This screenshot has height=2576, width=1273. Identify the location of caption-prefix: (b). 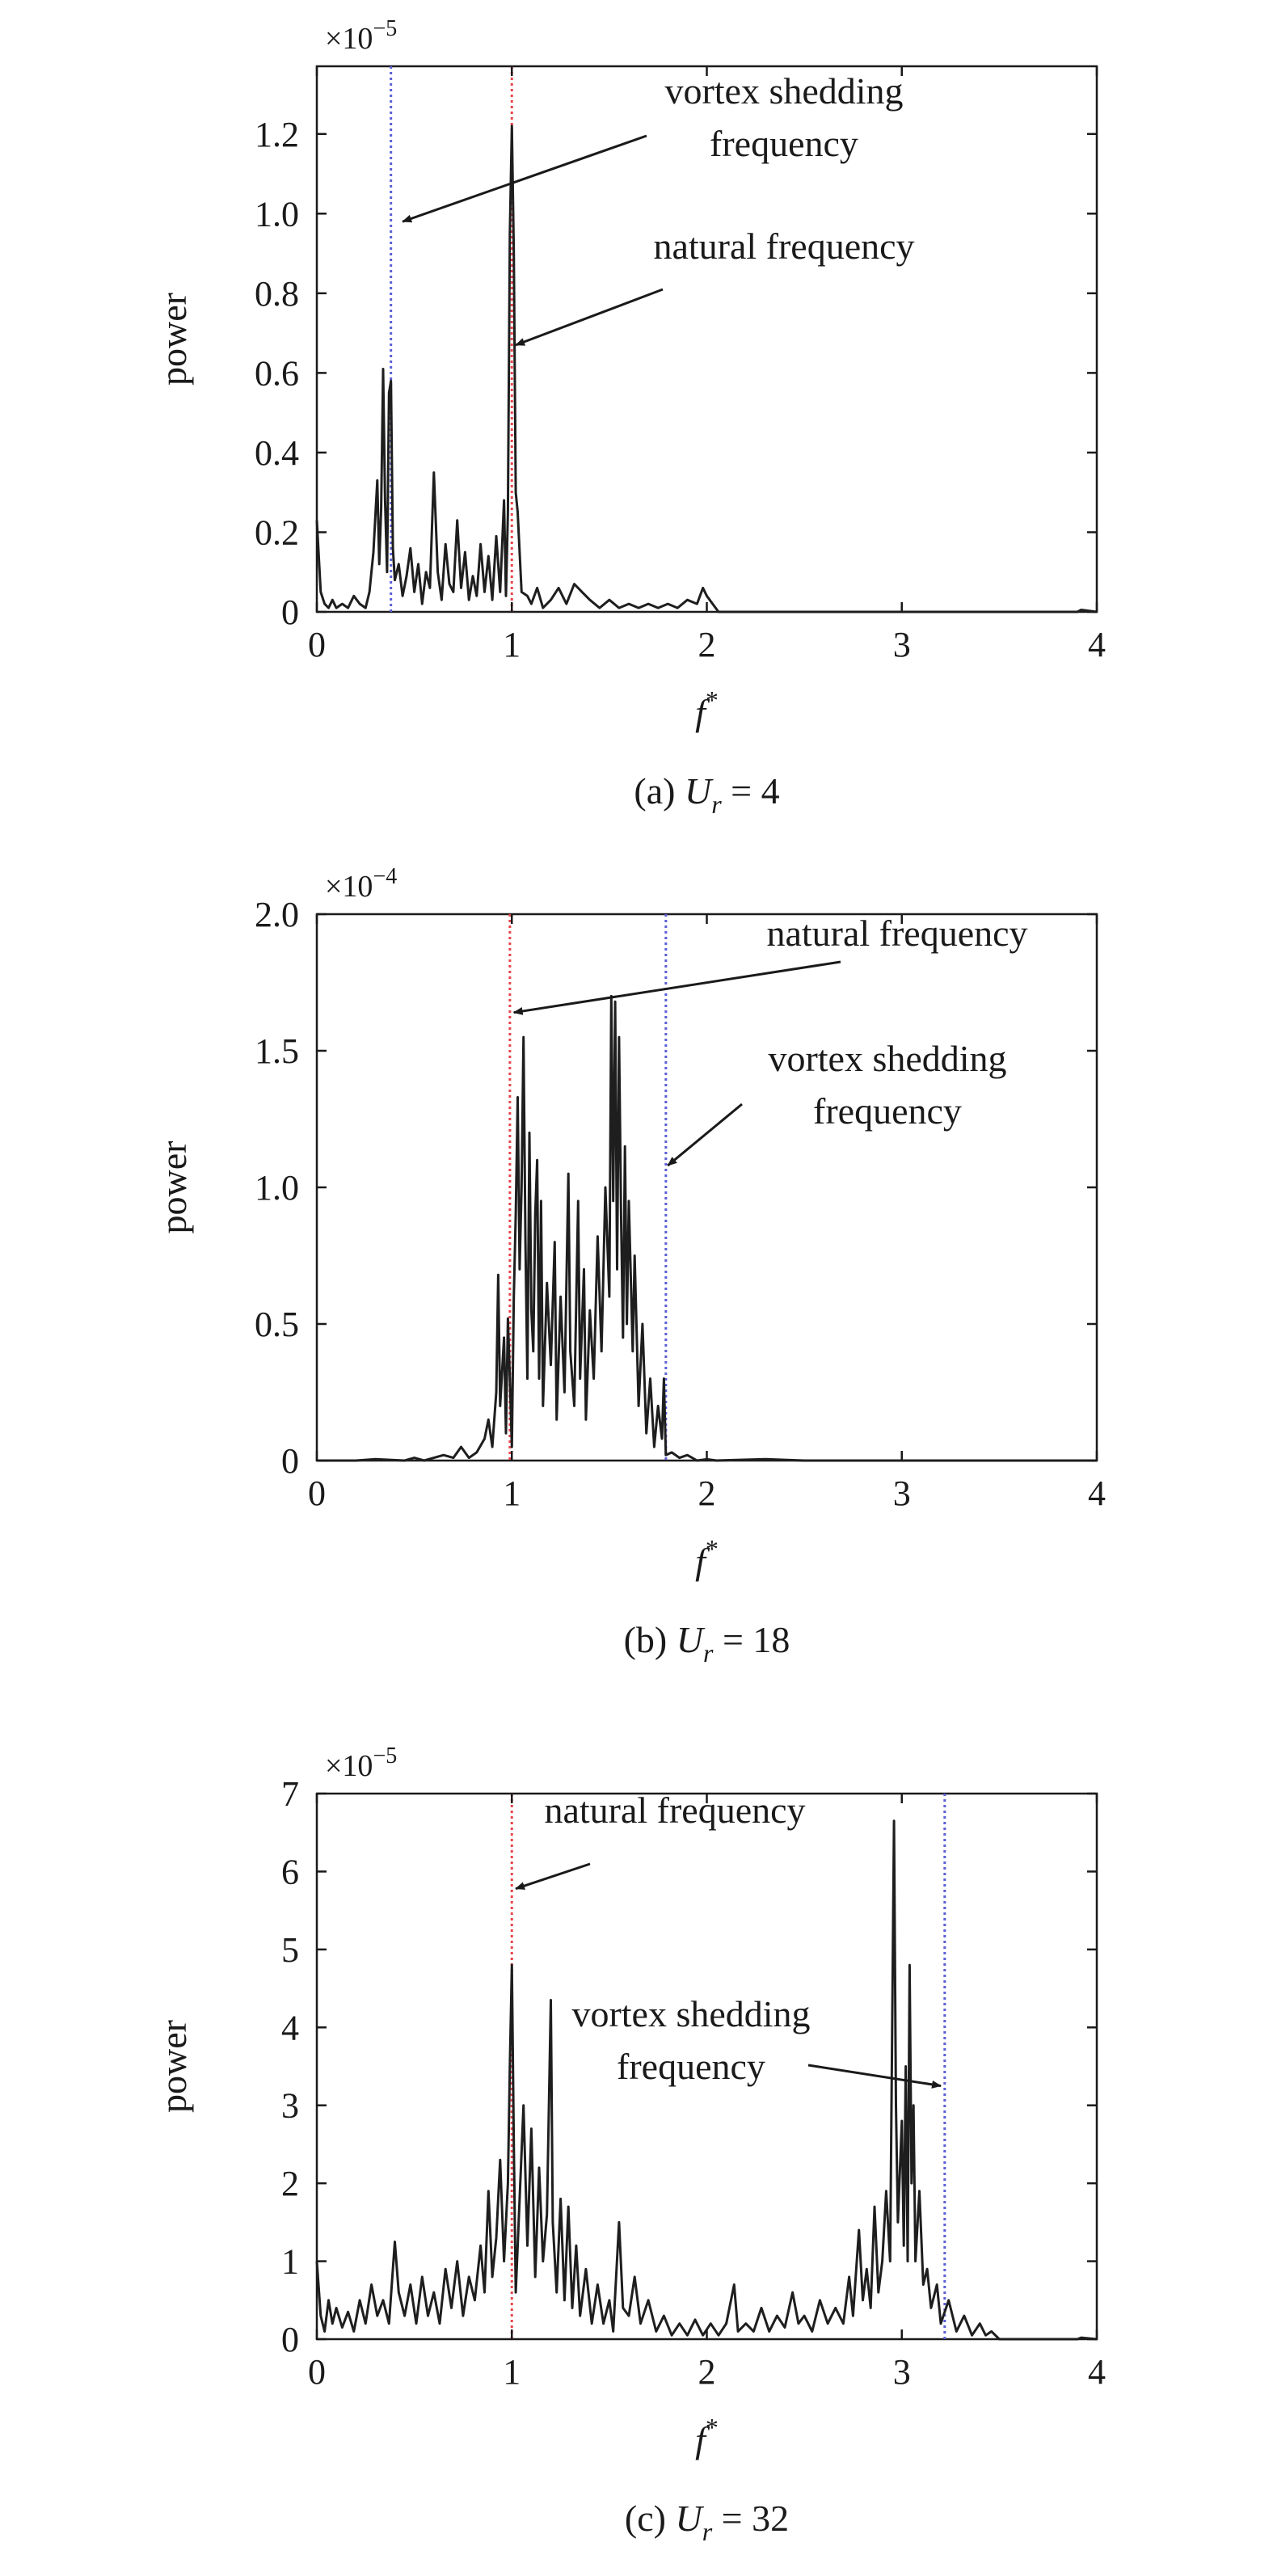
(650, 1639).